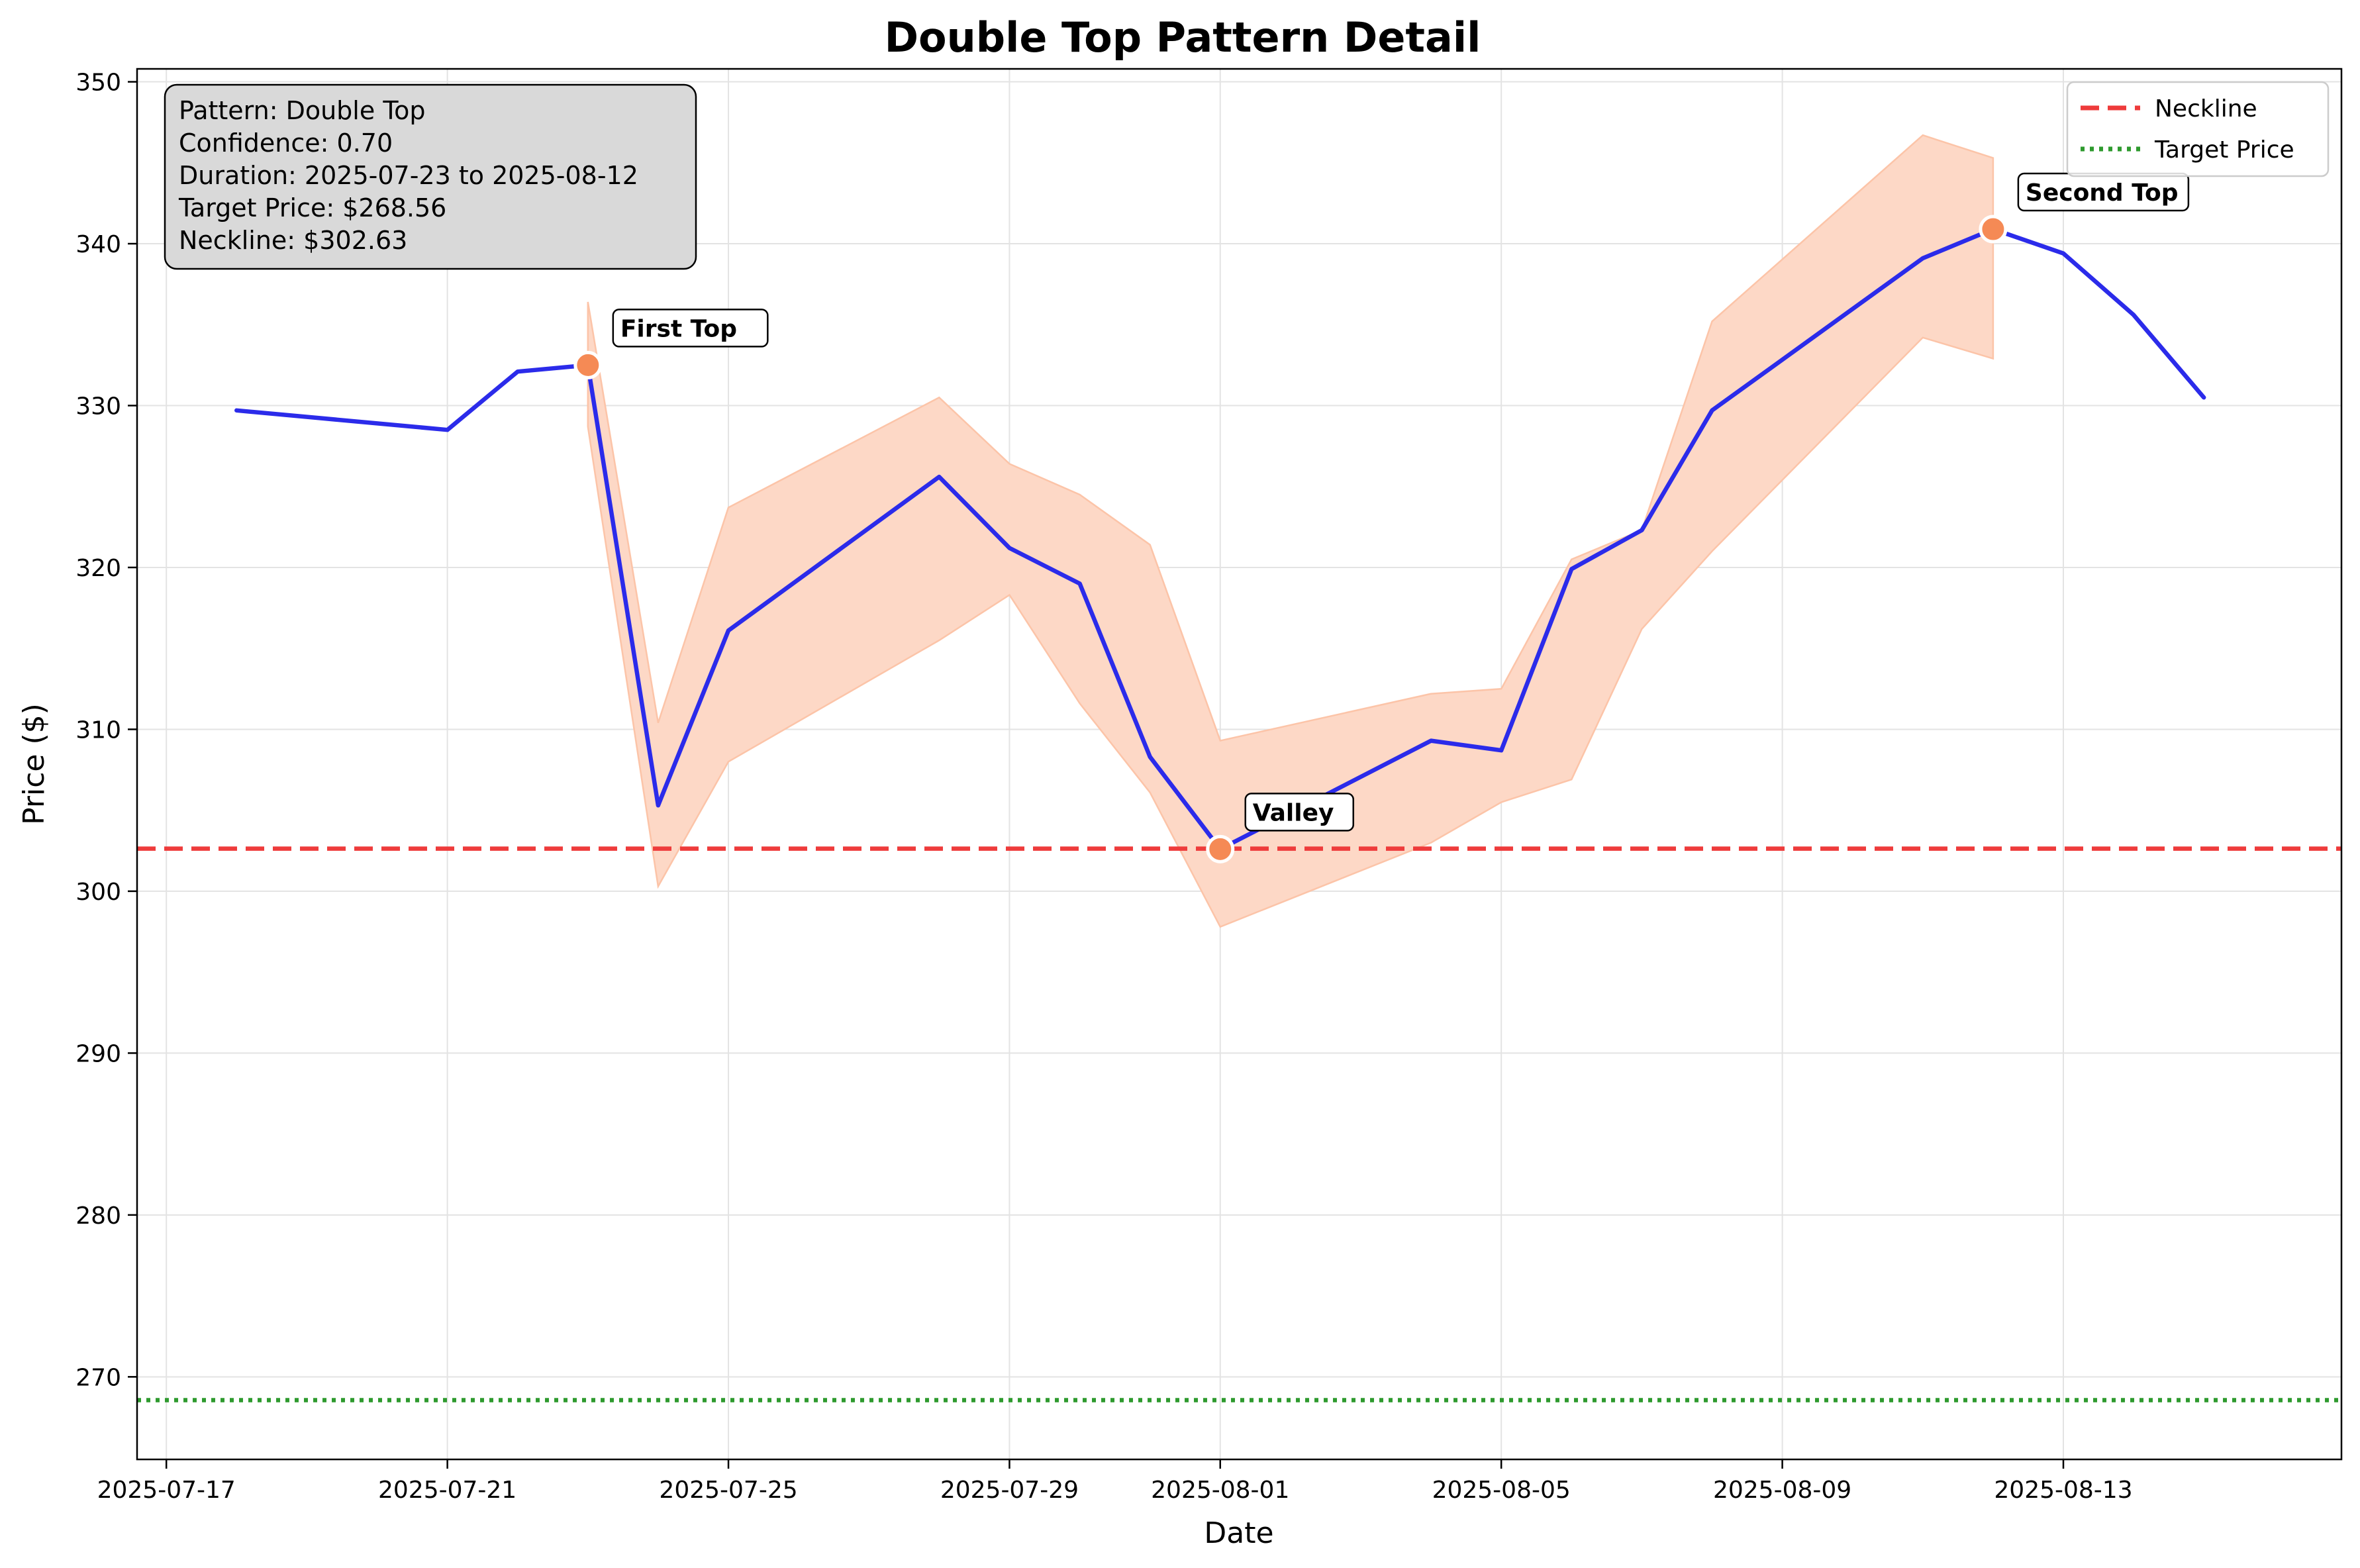 The width and height of the screenshot is (2360, 1568). I want to click on y-tick-label: 330, so click(98, 406).